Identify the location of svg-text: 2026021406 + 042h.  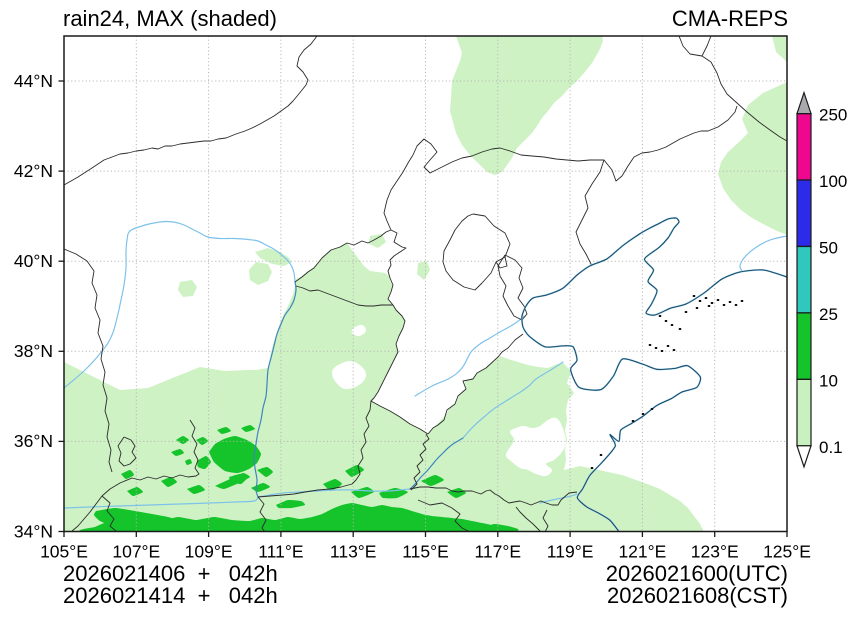
(170, 573).